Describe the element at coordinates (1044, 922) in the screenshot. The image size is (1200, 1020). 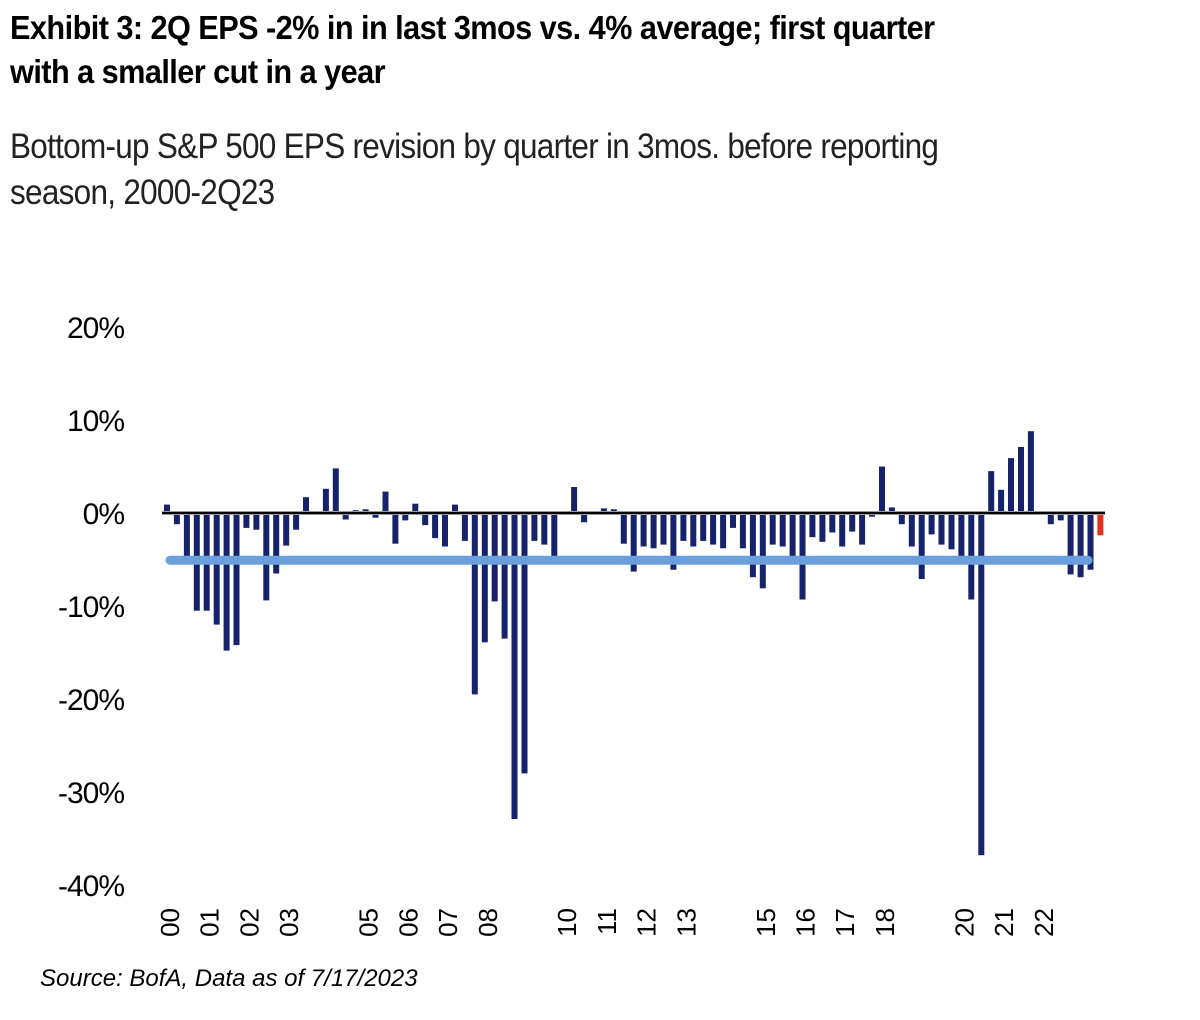
I see `x-tick-label: 22` at that location.